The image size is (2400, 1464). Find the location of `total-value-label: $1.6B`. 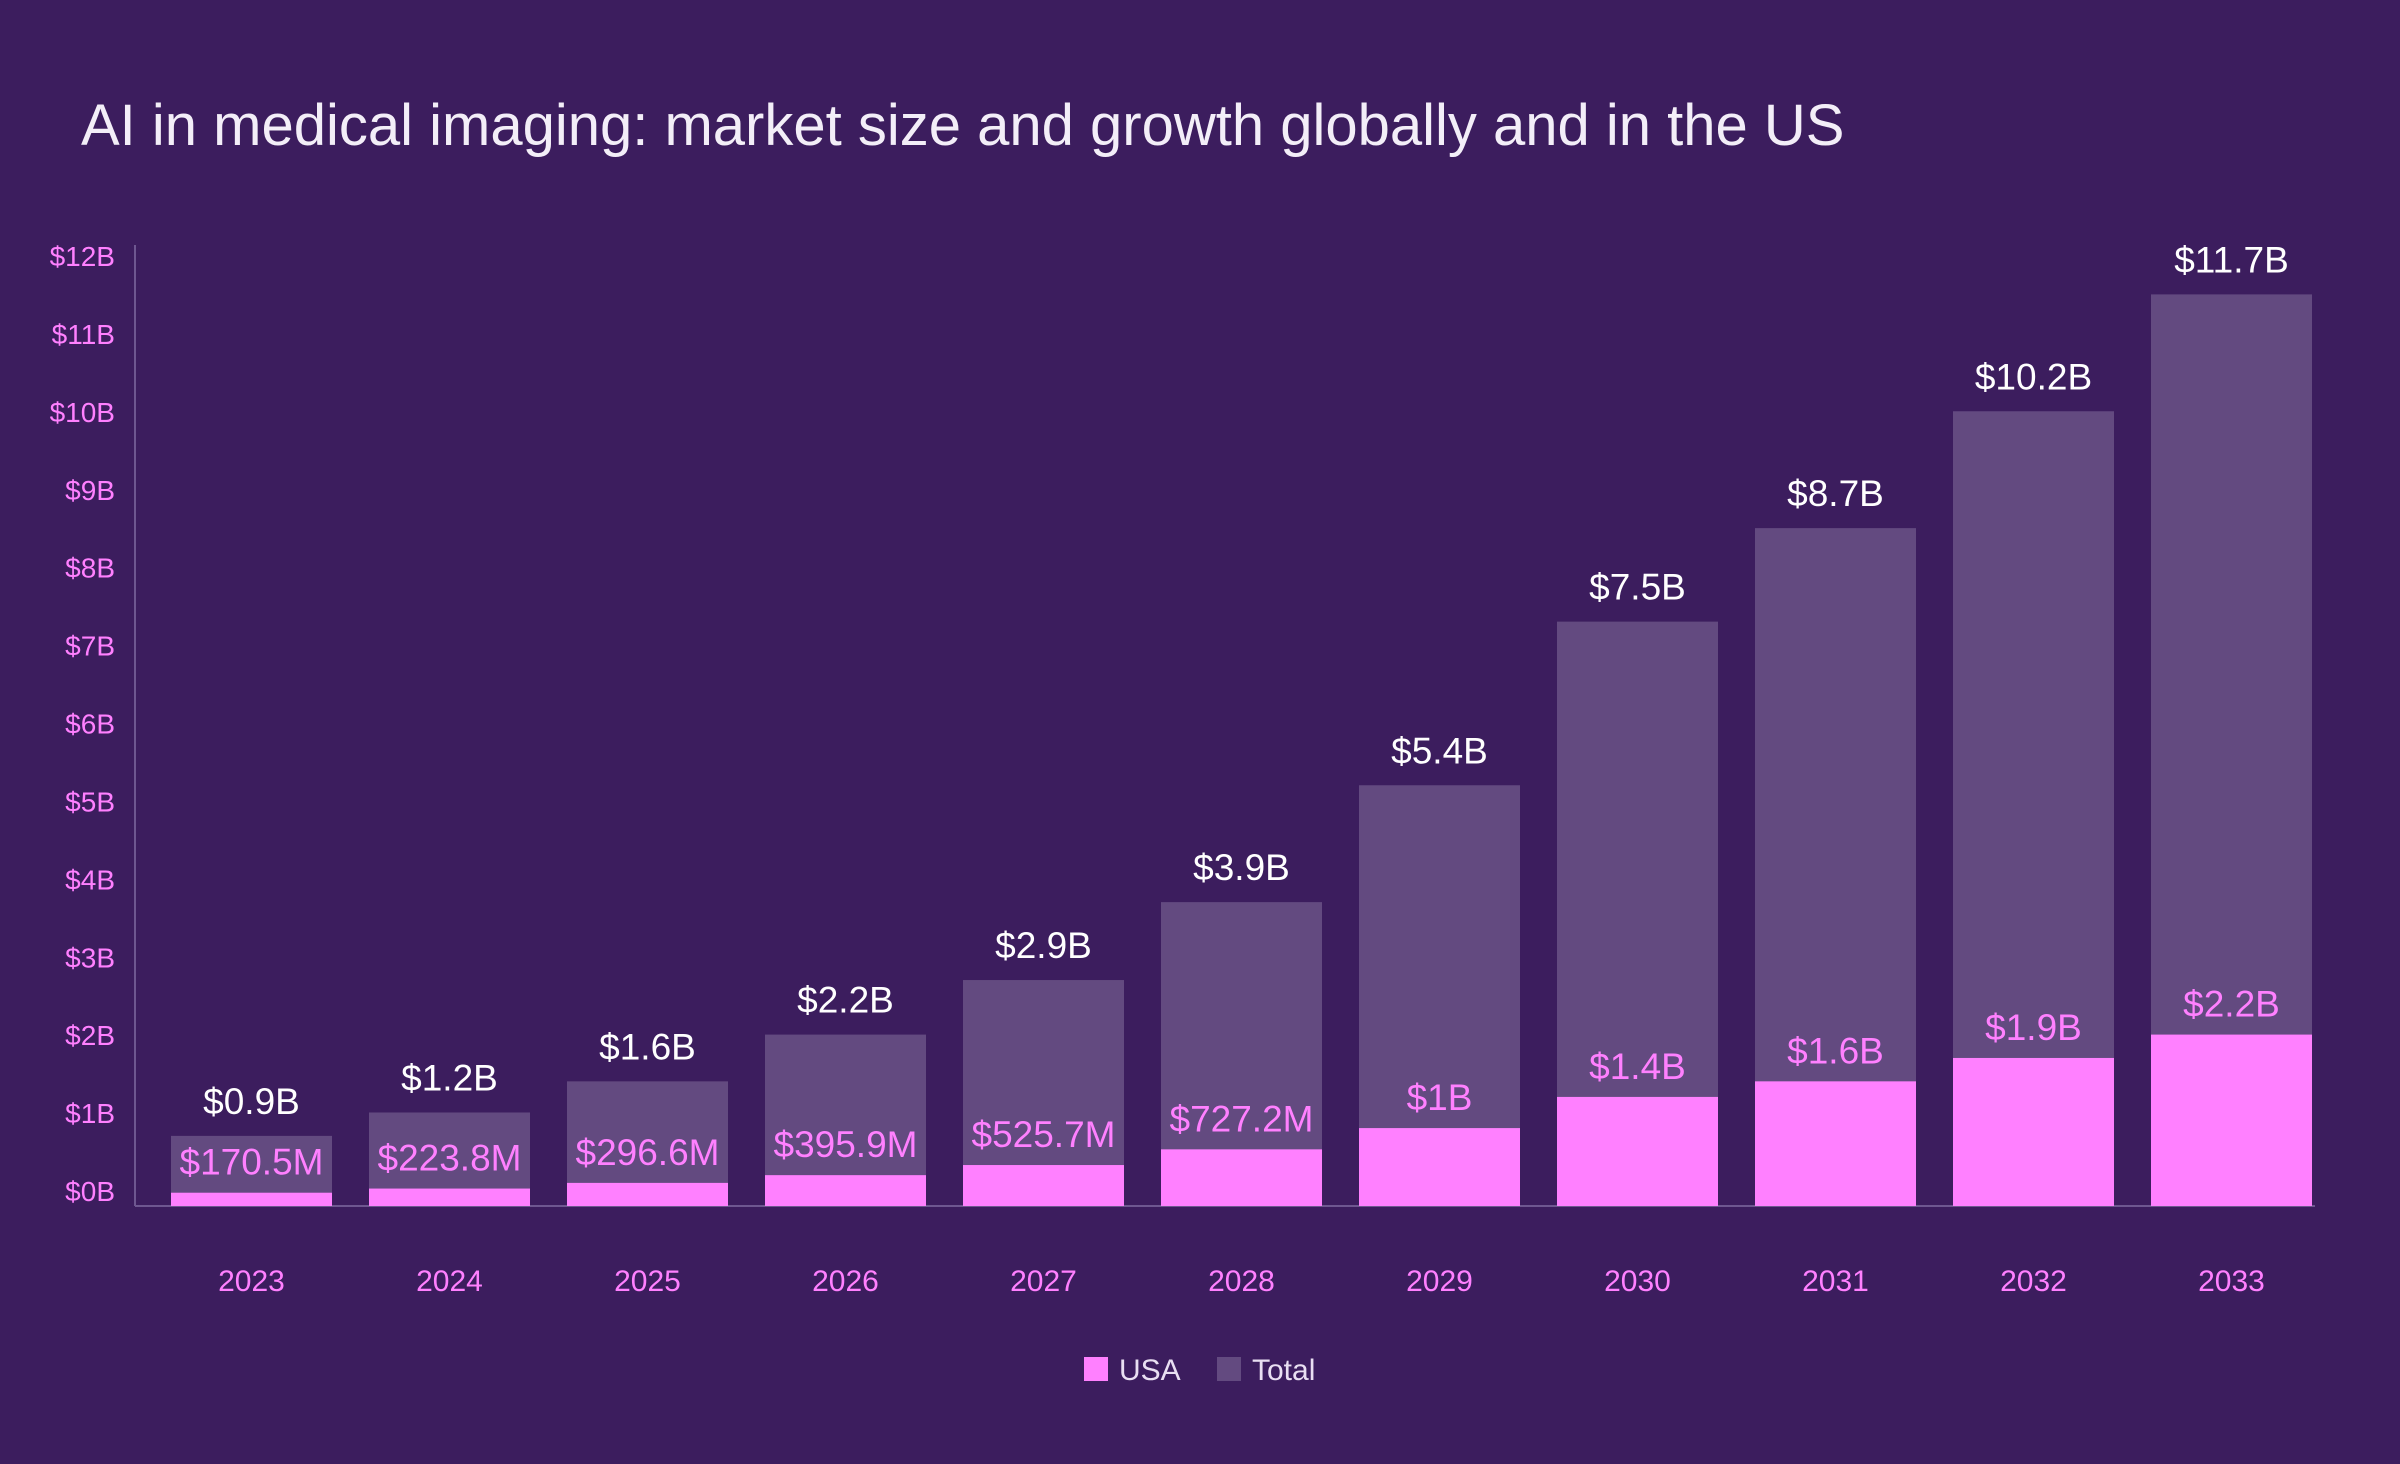

total-value-label: $1.6B is located at coordinates (647, 1046).